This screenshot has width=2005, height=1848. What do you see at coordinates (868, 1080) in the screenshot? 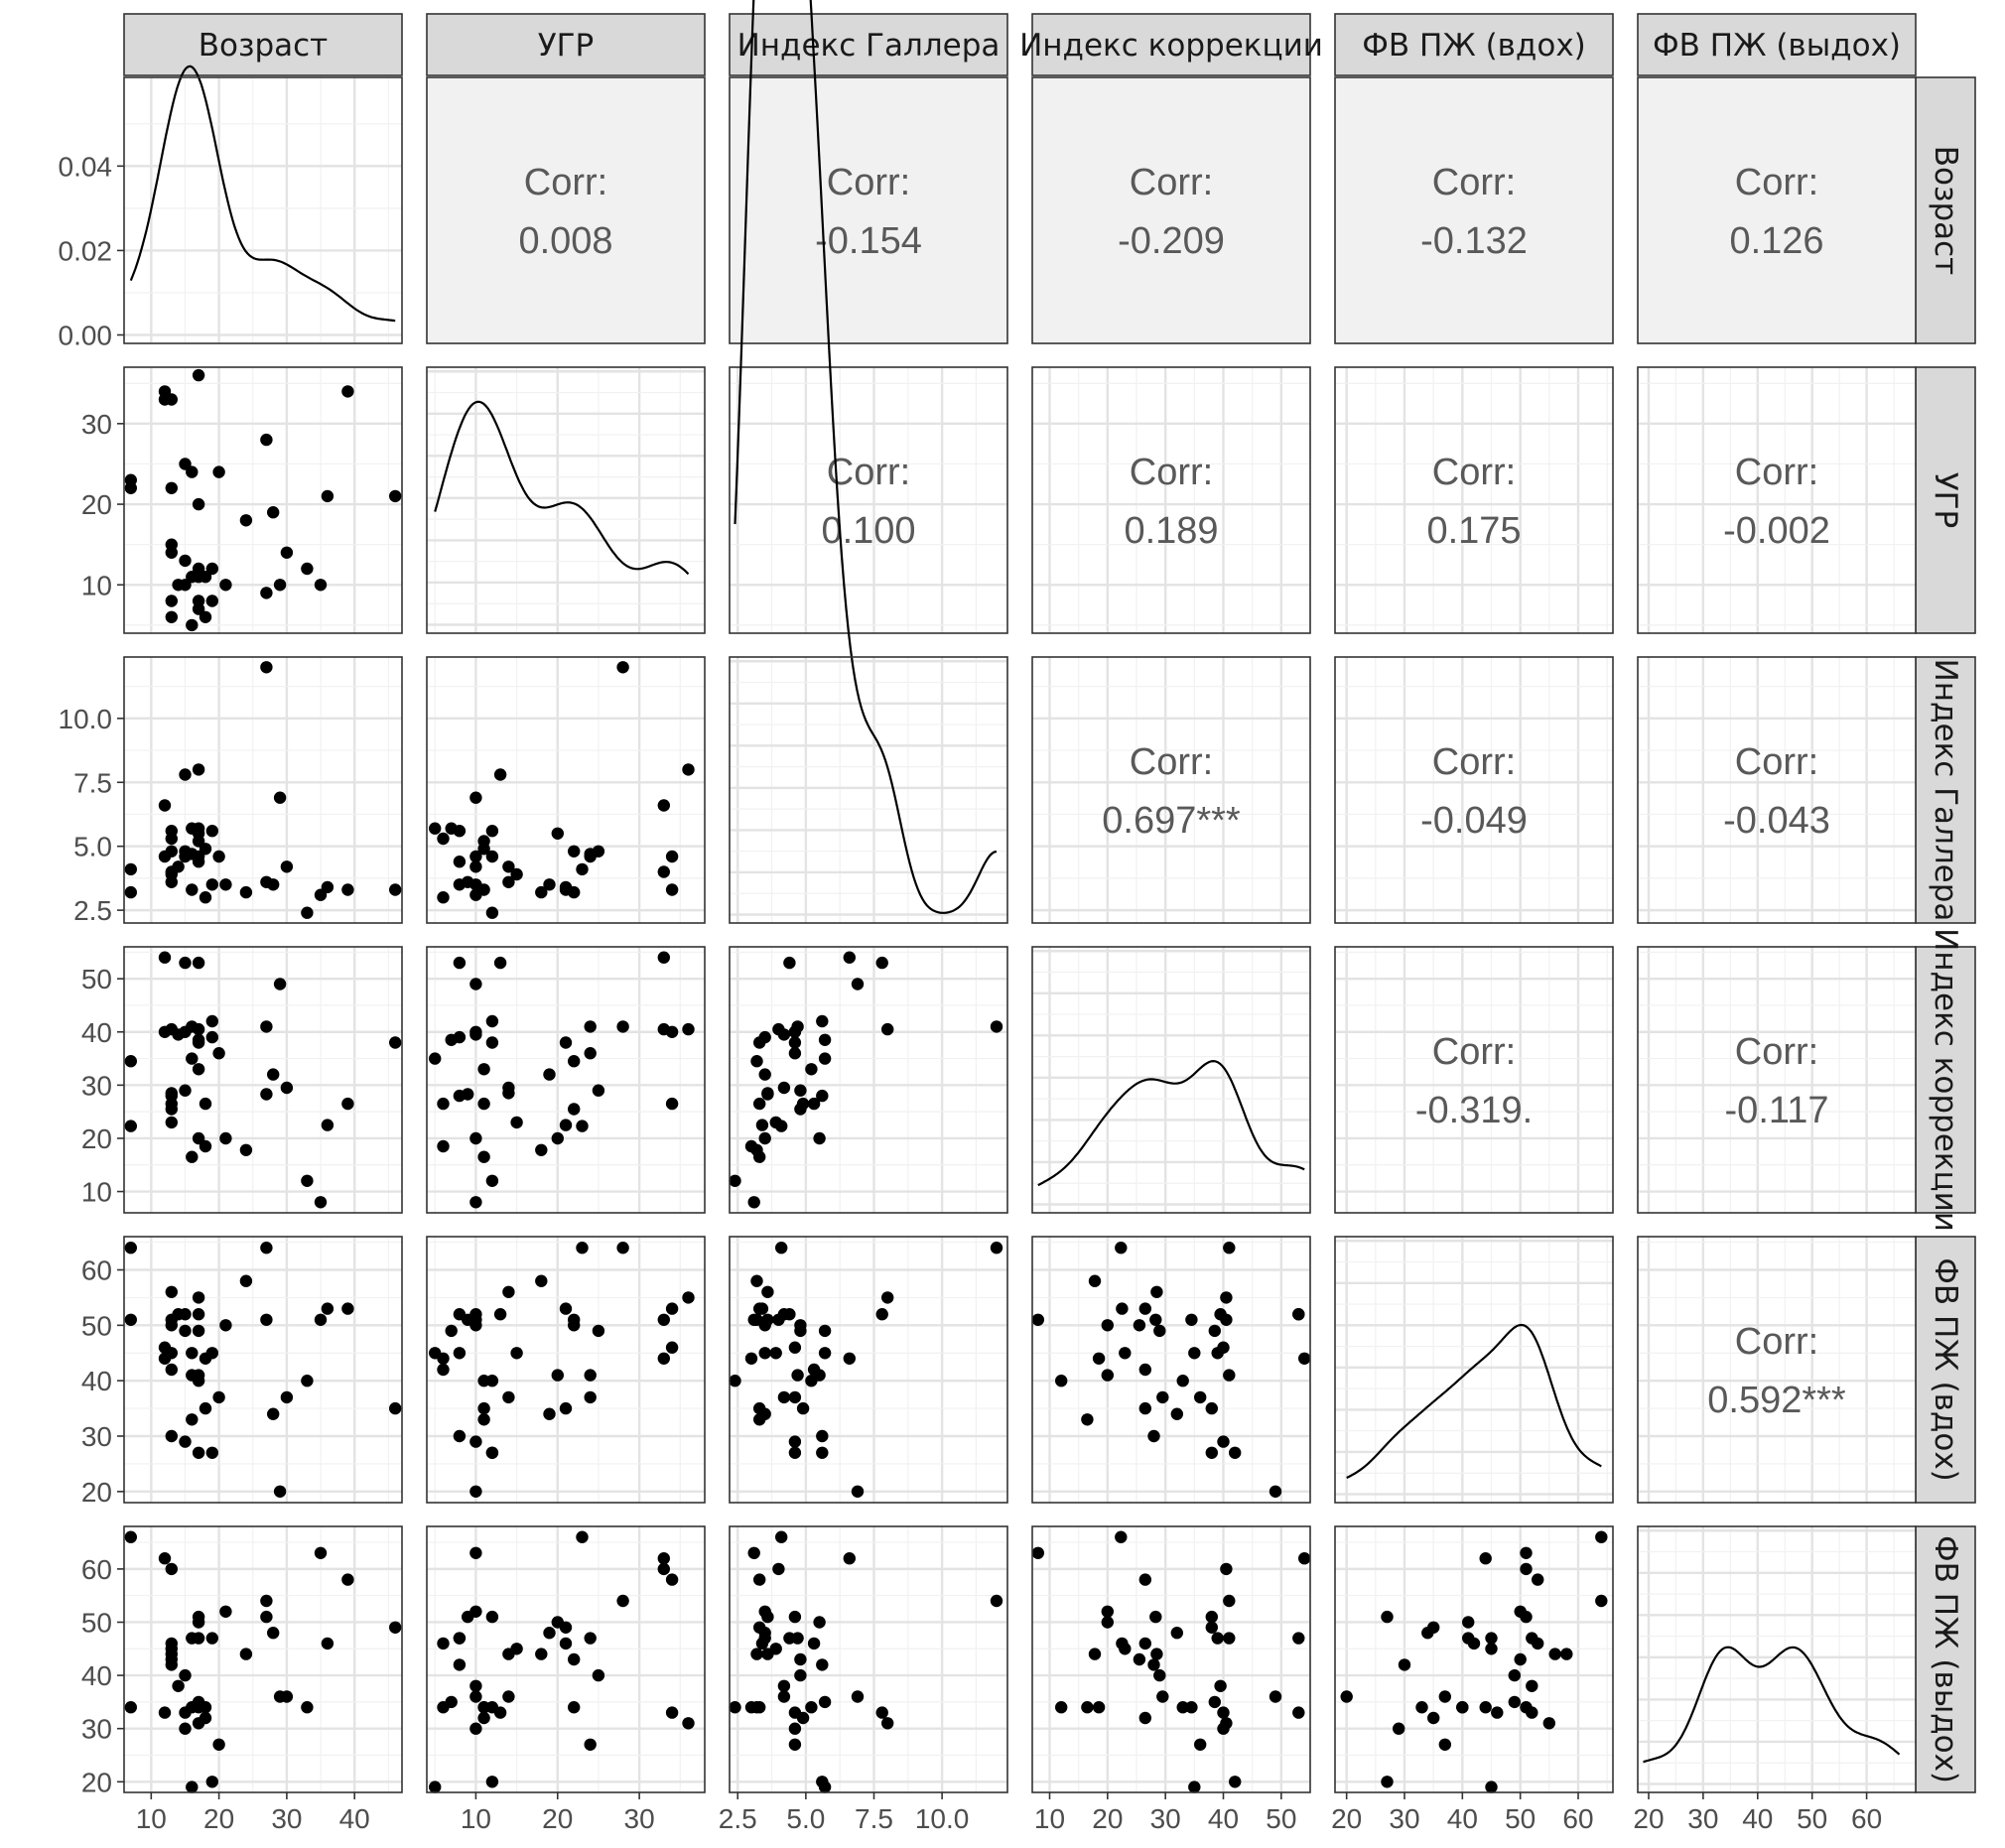
I see `panel-r3-c2` at bounding box center [868, 1080].